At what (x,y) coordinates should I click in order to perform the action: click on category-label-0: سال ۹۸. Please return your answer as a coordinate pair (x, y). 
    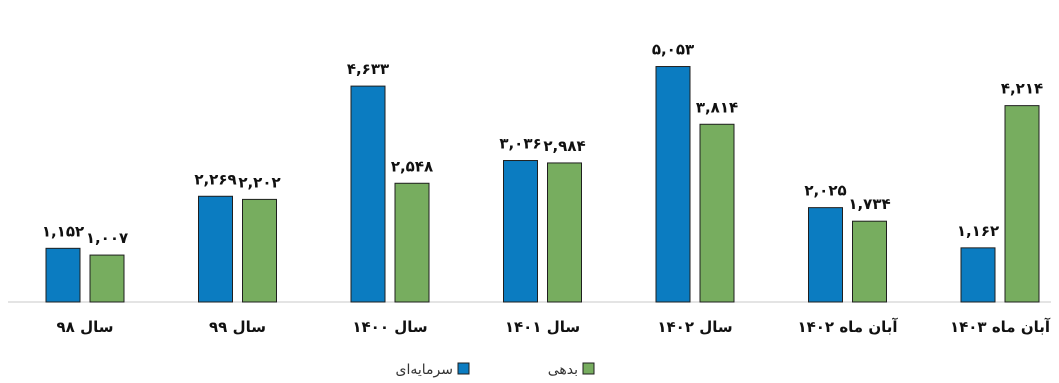
    Looking at the image, I should click on (85, 327).